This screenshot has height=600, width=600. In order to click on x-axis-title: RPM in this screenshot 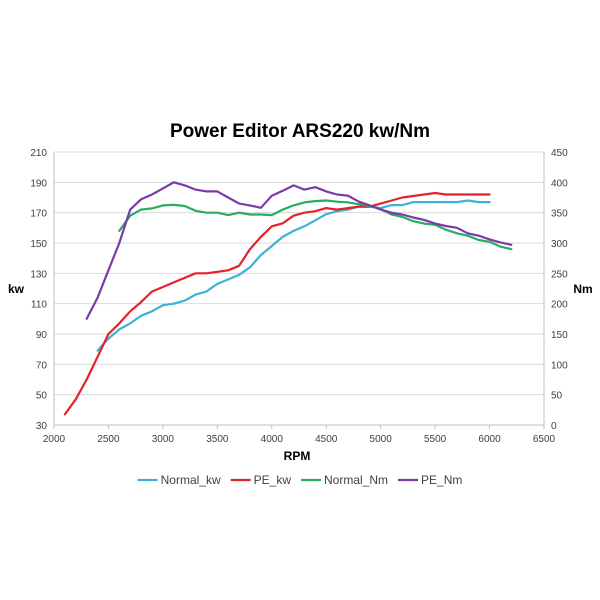, I will do `click(297, 456)`.